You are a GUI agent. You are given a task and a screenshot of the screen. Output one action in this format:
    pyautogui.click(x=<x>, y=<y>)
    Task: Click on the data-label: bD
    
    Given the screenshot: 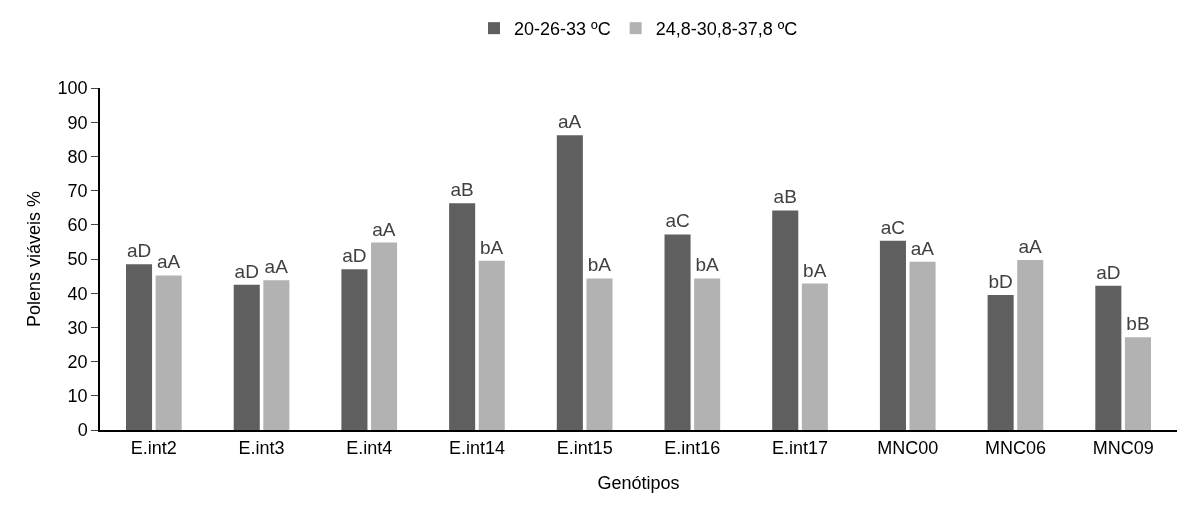 What is the action you would take?
    pyautogui.click(x=1000, y=281)
    